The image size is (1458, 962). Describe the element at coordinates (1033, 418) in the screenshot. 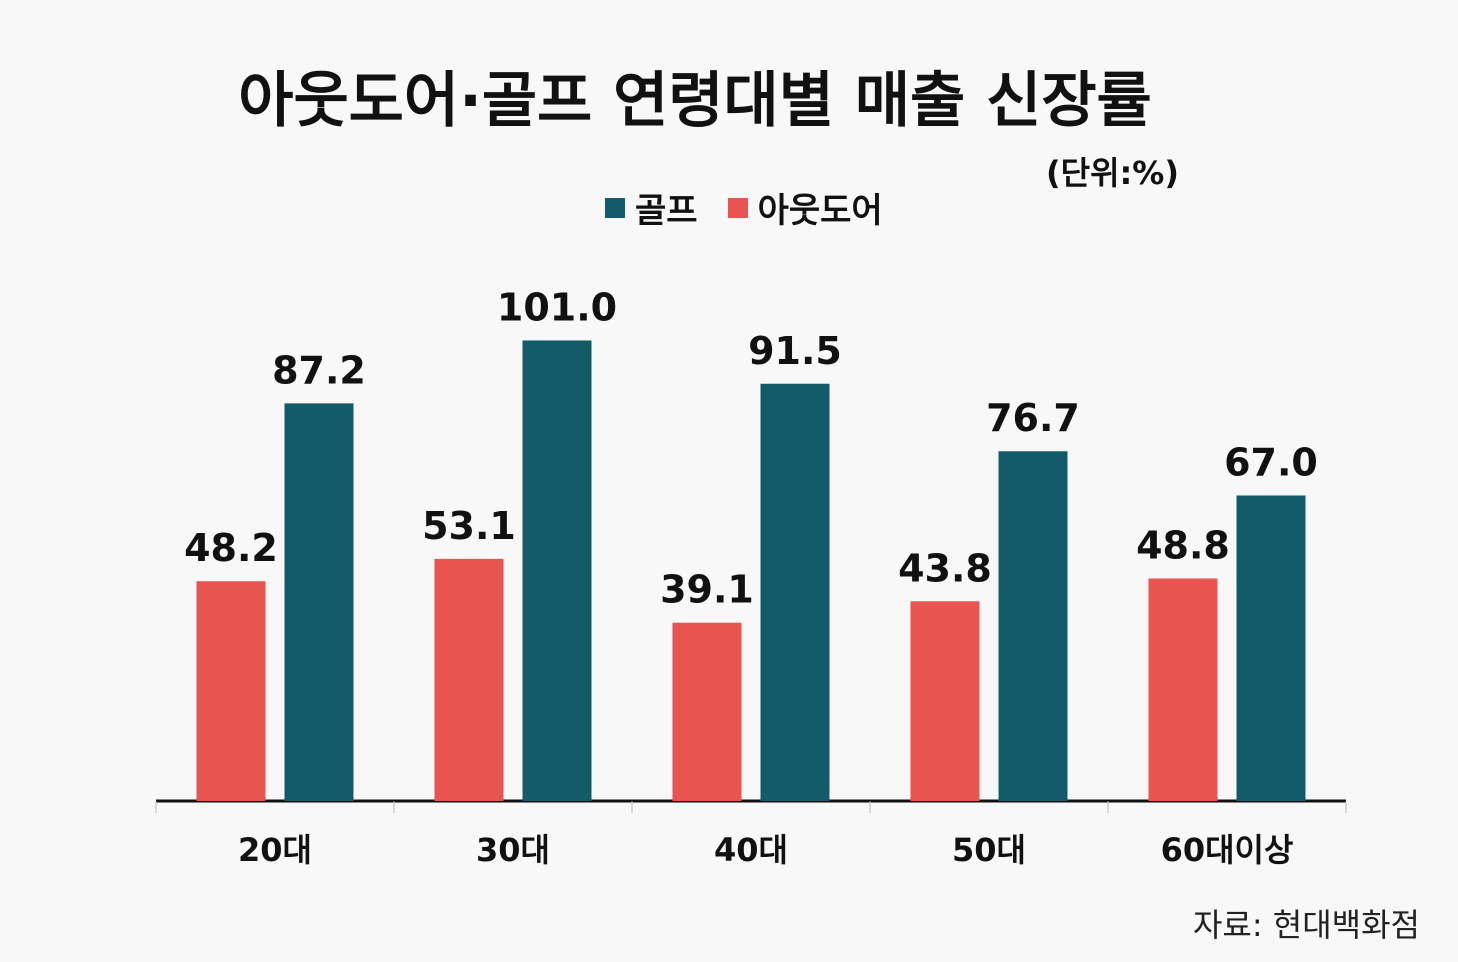

I see `data-label-golf-3: 76.7` at that location.